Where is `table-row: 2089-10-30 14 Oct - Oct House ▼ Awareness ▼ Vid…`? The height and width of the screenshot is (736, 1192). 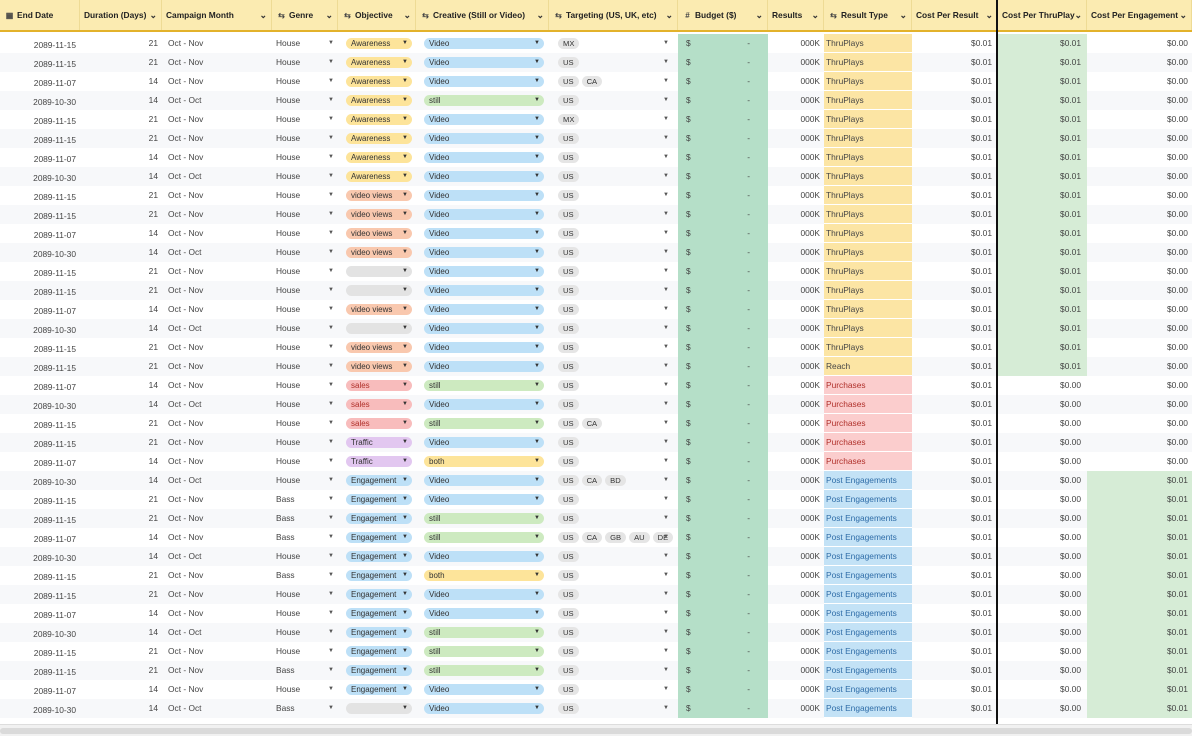 table-row: 2089-10-30 14 Oct - Oct House ▼ Awareness ▼ Vid… is located at coordinates (596, 176).